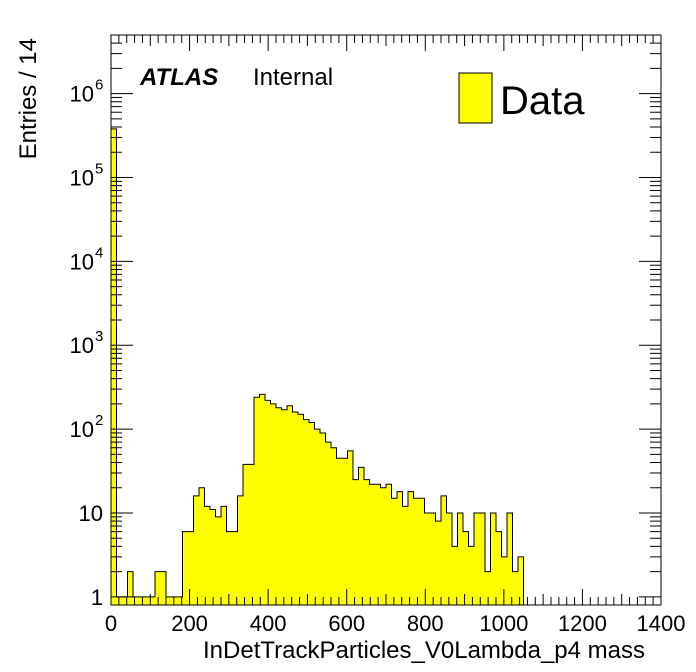 The width and height of the screenshot is (696, 672). What do you see at coordinates (395, 623) in the screenshot?
I see `x-axis-tick-labels: 0 200 400 600 800 1000 1200 1400` at bounding box center [395, 623].